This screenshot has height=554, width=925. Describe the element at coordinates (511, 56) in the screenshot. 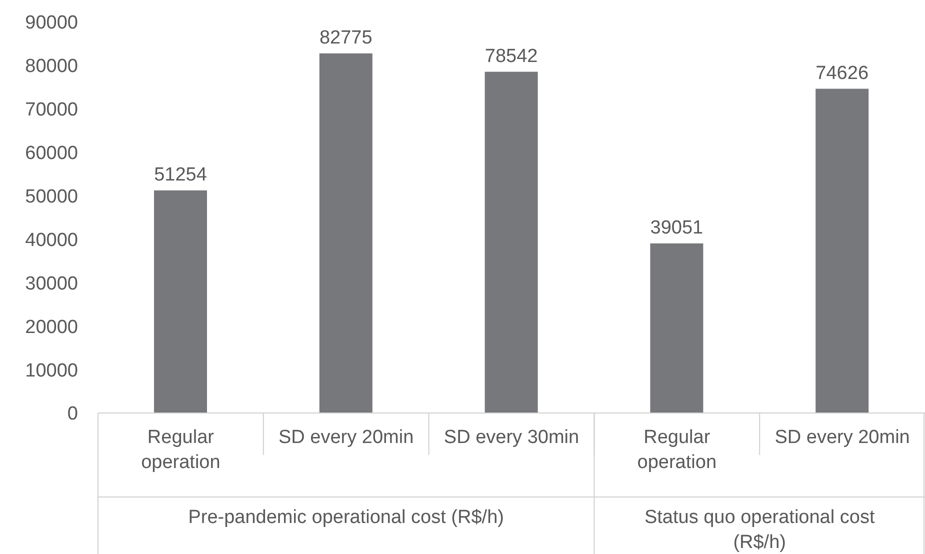

I see `data-label: 78542` at that location.